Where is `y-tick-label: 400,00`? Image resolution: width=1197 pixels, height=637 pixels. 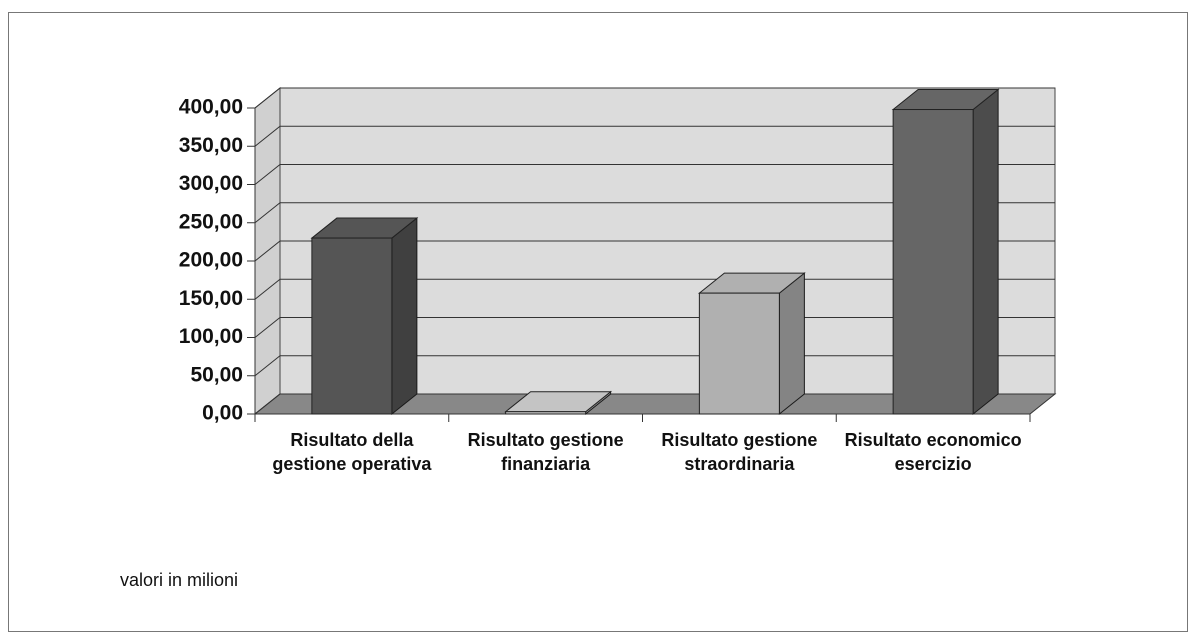 y-tick-label: 400,00 is located at coordinates (211, 107).